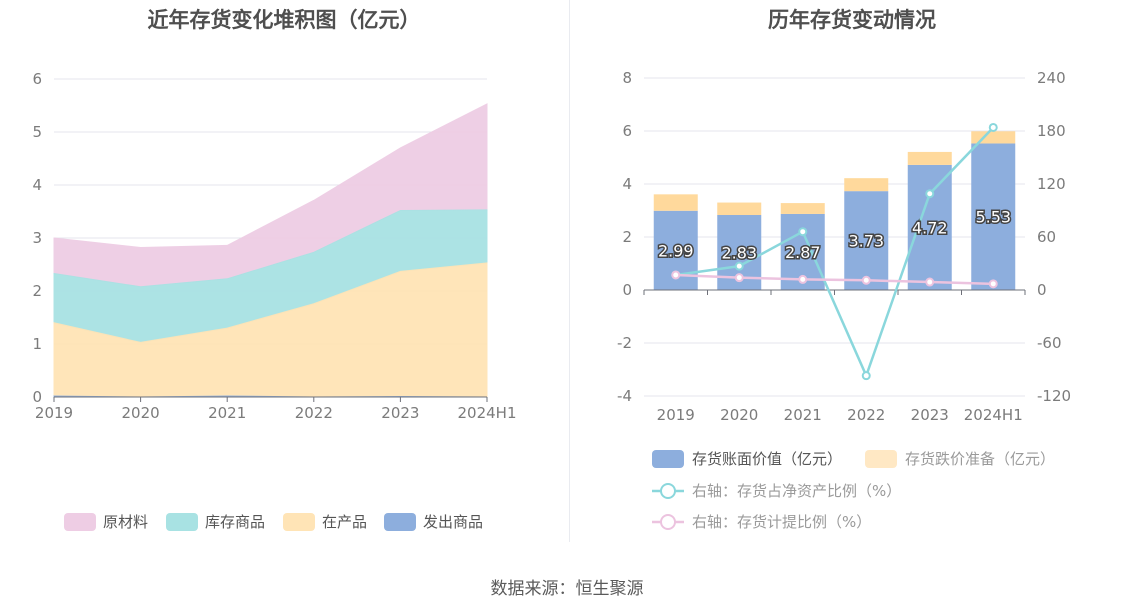 The width and height of the screenshot is (1134, 612). I want to click on y-tick-label: -4, so click(624, 396).